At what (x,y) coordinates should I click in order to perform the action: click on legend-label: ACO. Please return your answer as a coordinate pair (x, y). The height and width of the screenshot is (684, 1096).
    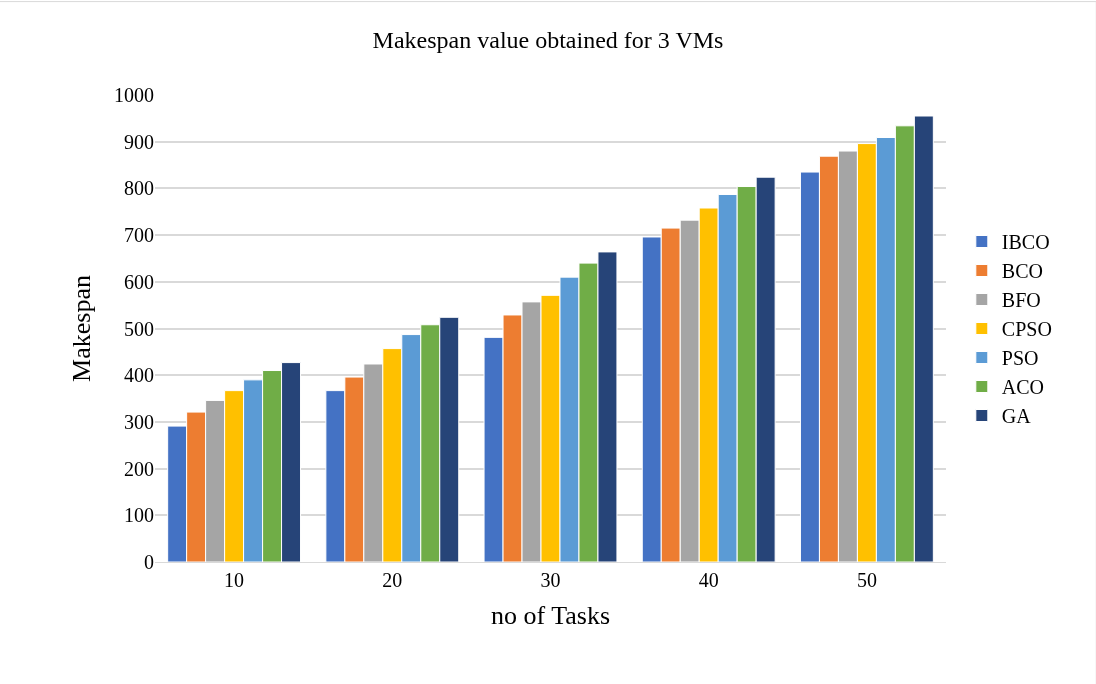
    Looking at the image, I should click on (1023, 387).